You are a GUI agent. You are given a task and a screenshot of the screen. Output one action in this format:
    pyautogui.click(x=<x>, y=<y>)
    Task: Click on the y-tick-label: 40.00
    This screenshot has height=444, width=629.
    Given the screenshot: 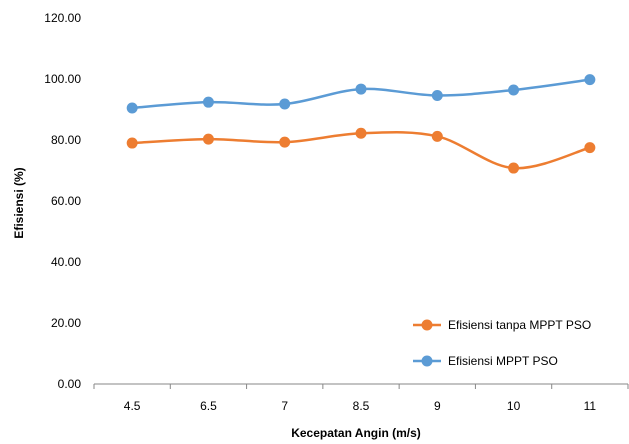 What is the action you would take?
    pyautogui.click(x=66, y=262)
    